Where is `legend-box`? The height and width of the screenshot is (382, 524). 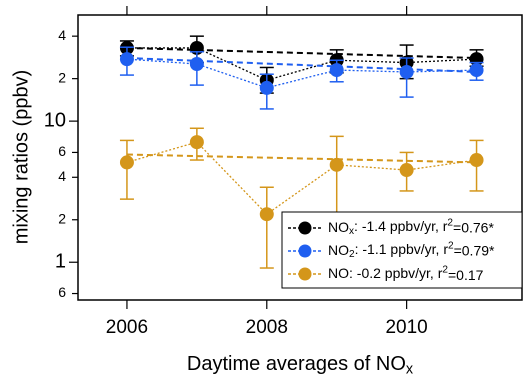
legend-box is located at coordinates (402, 250).